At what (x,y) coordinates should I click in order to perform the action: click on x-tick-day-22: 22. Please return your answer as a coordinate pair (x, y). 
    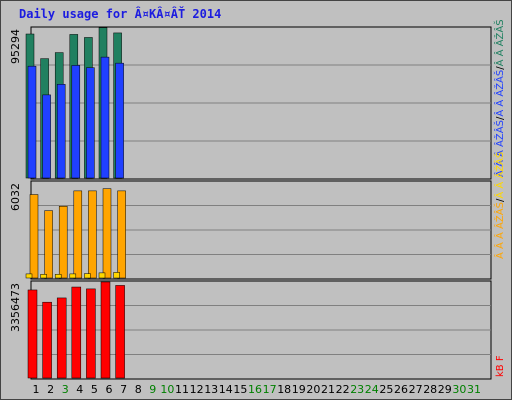
    Looking at the image, I should click on (343, 389).